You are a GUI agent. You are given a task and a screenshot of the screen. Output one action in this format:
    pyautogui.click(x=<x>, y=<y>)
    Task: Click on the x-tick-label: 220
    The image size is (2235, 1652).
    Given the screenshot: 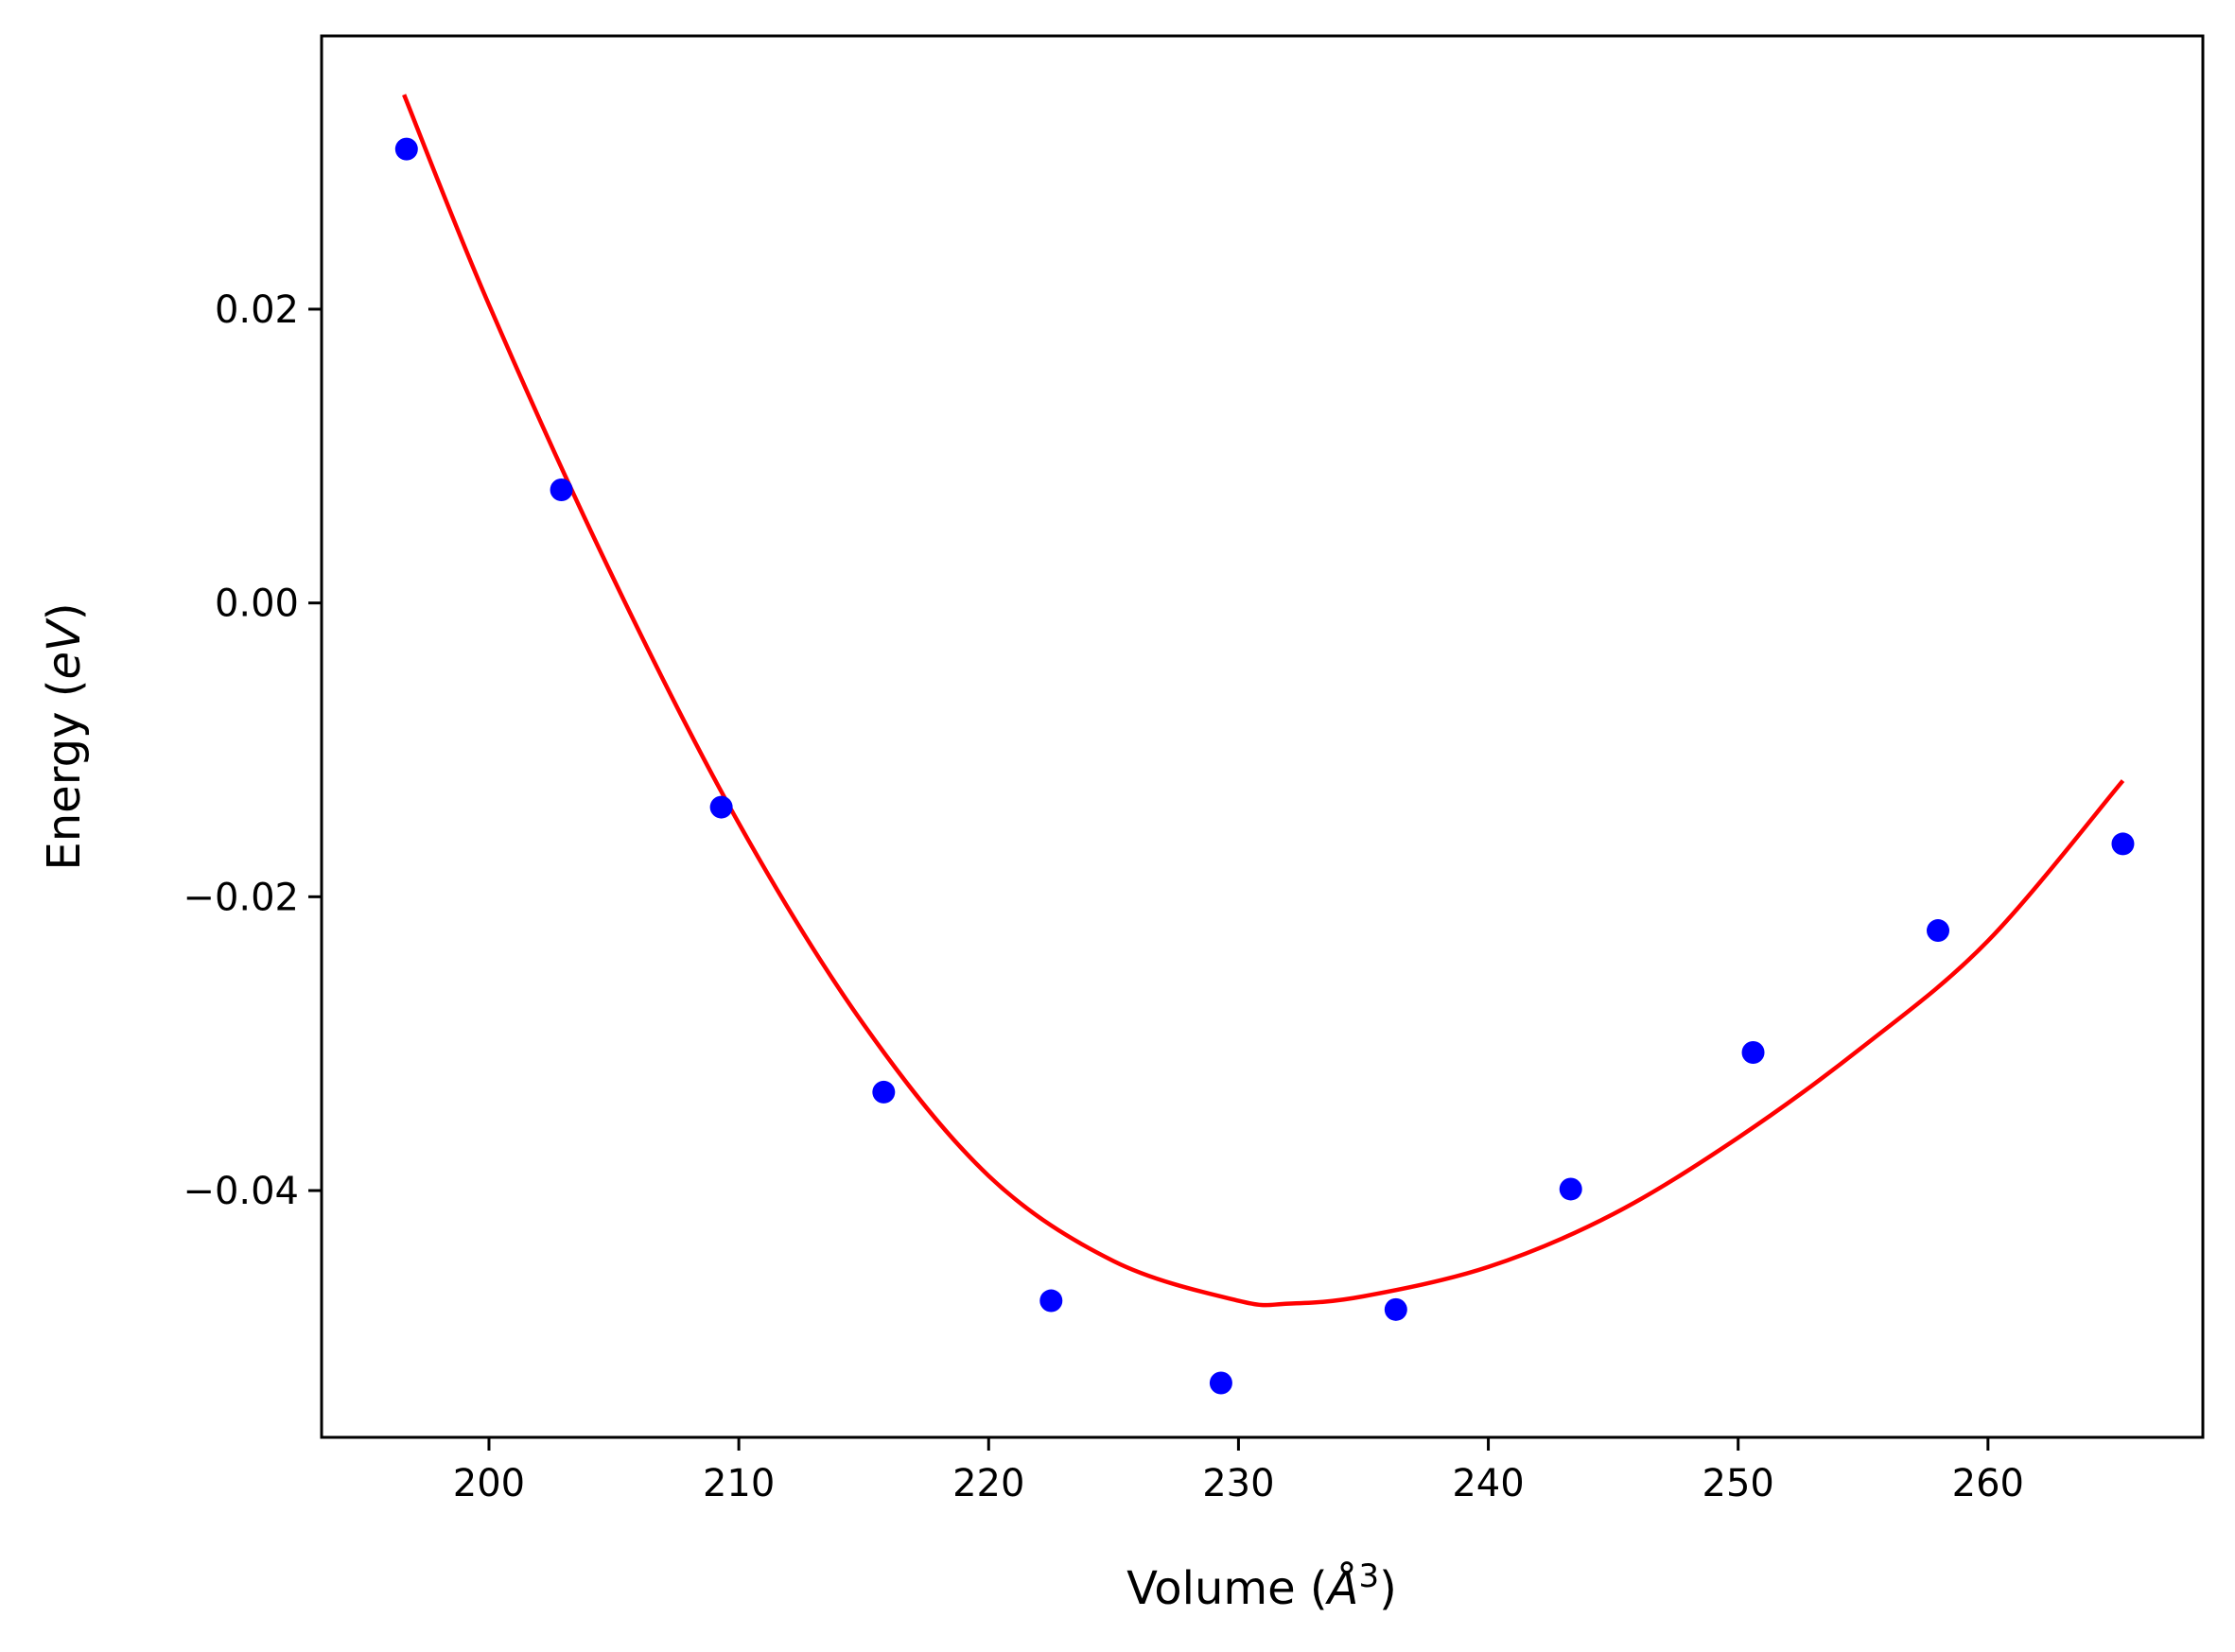 What is the action you would take?
    pyautogui.click(x=988, y=1484)
    